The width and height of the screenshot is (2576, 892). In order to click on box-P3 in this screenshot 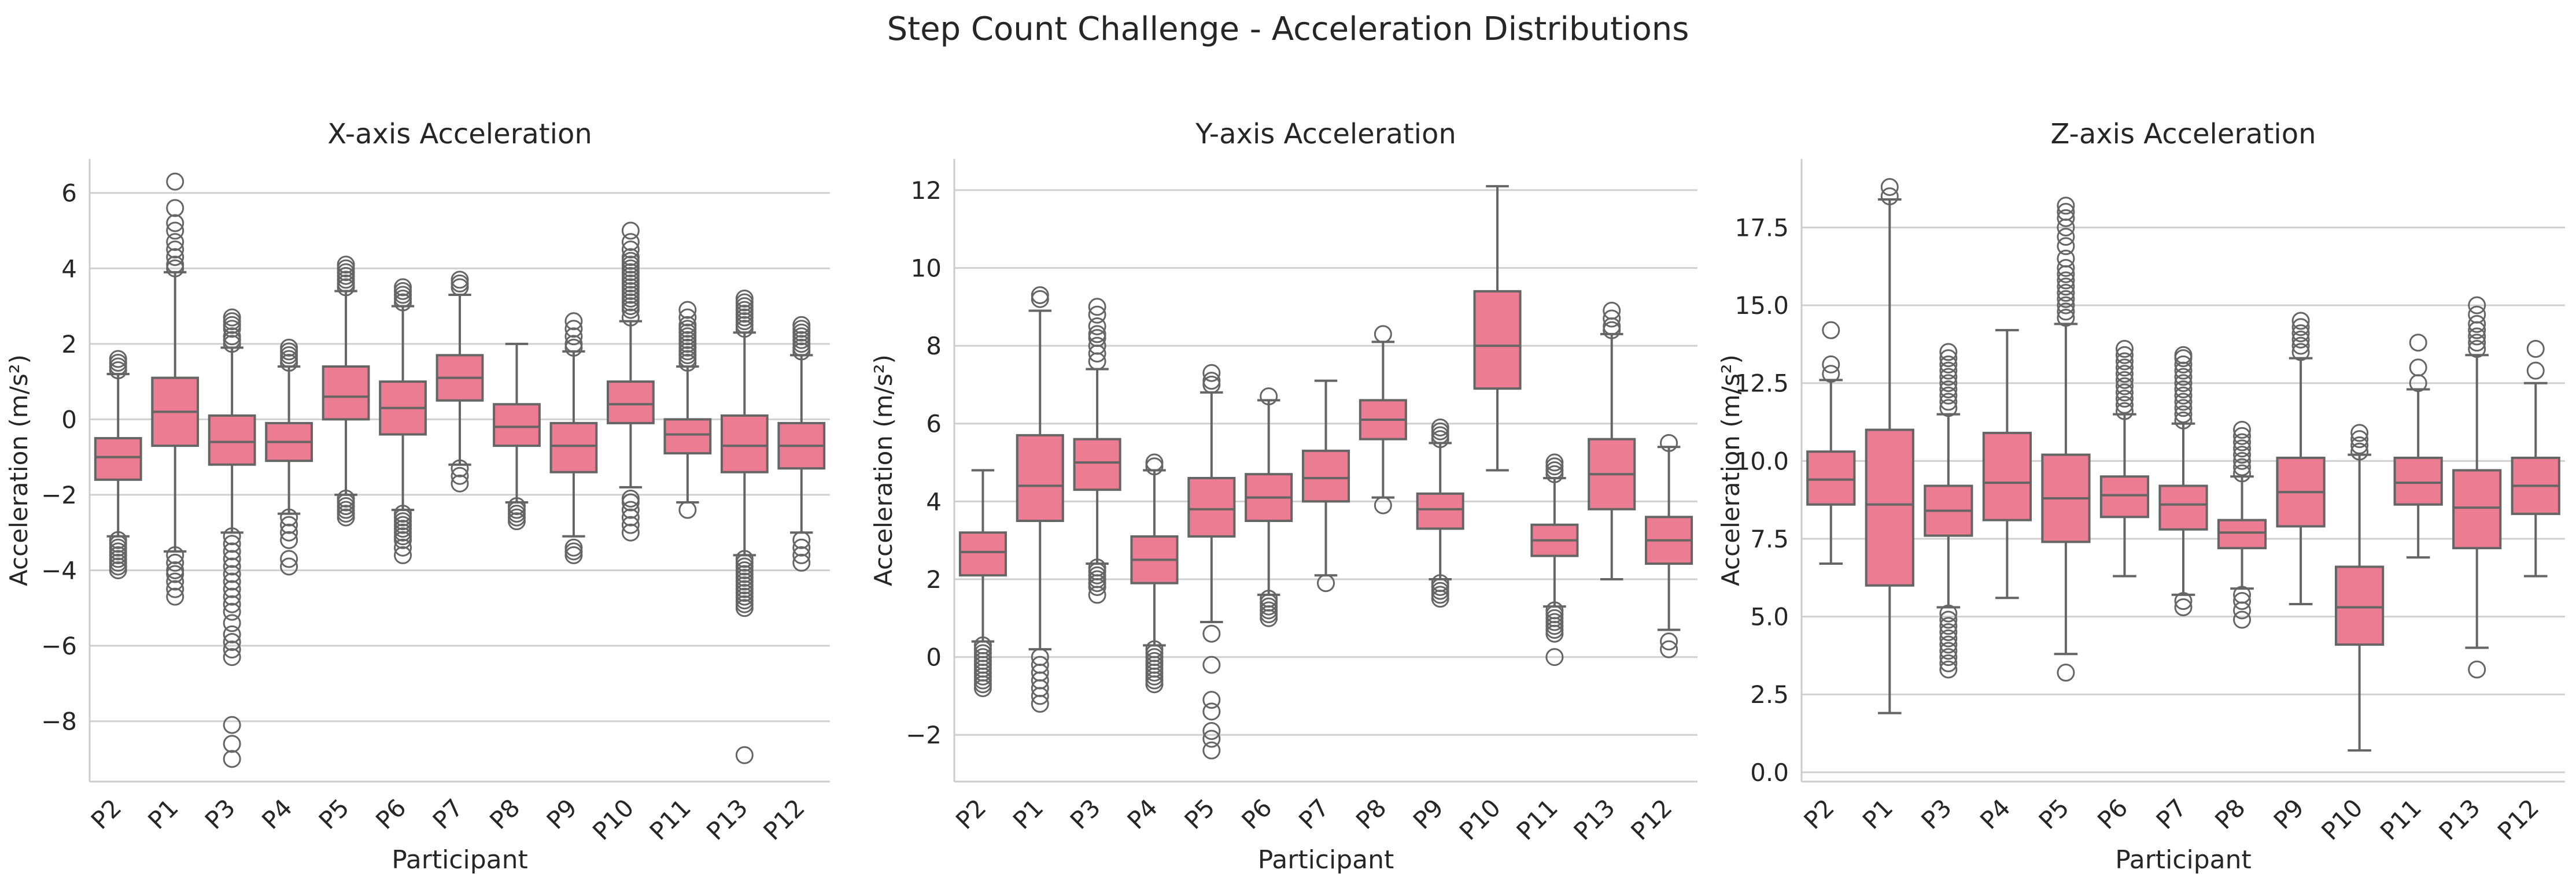, I will do `click(1097, 451)`.